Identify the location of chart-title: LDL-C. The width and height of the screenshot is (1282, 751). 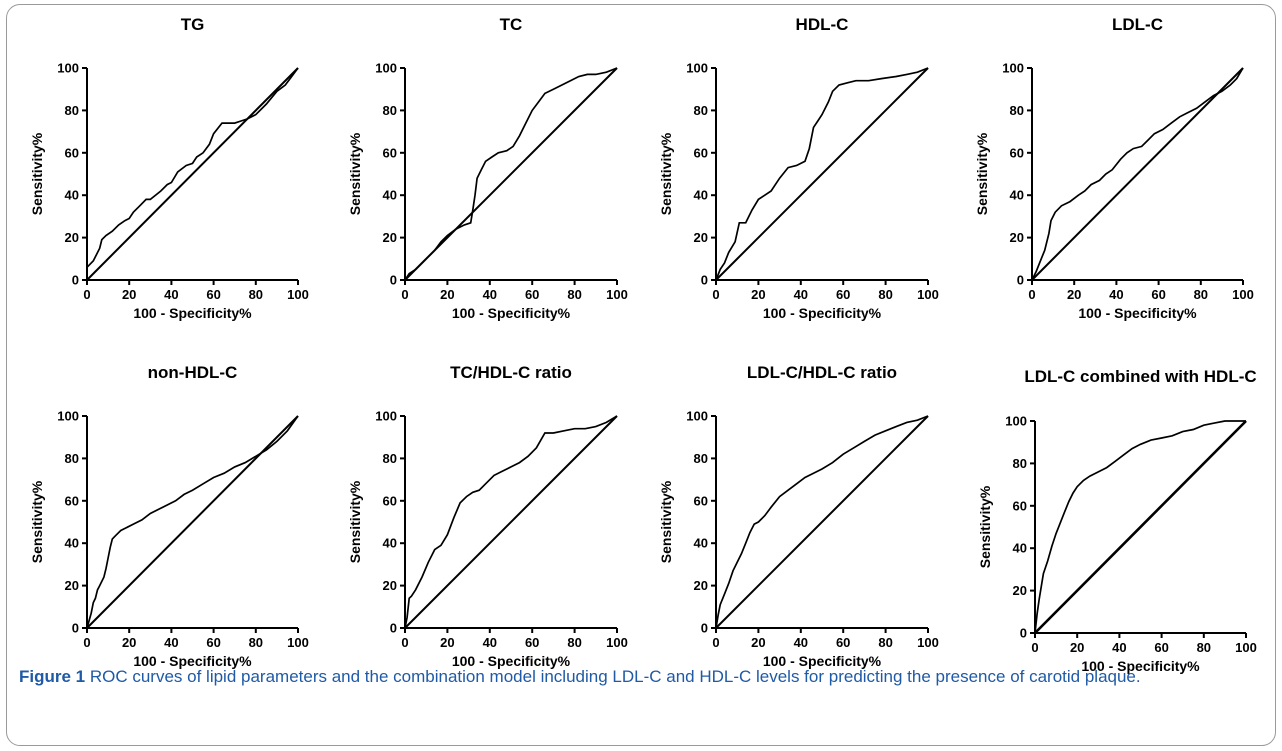
(1137, 24).